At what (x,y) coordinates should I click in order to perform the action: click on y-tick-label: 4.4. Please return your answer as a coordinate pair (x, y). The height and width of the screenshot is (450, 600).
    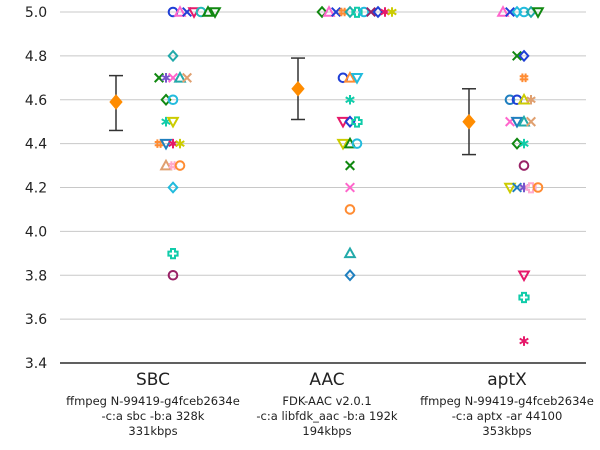
    Looking at the image, I should click on (36, 145).